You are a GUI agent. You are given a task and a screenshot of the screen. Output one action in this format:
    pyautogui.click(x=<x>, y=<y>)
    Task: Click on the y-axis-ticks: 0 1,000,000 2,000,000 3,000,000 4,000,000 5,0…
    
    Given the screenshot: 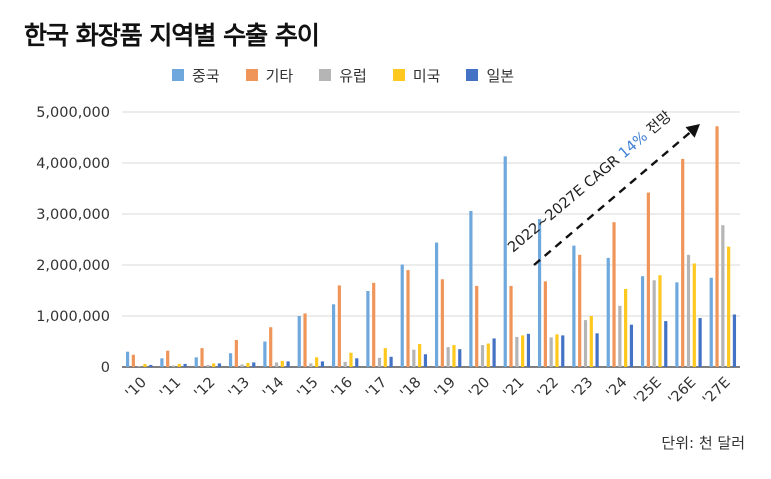 What is the action you would take?
    pyautogui.click(x=73, y=240)
    